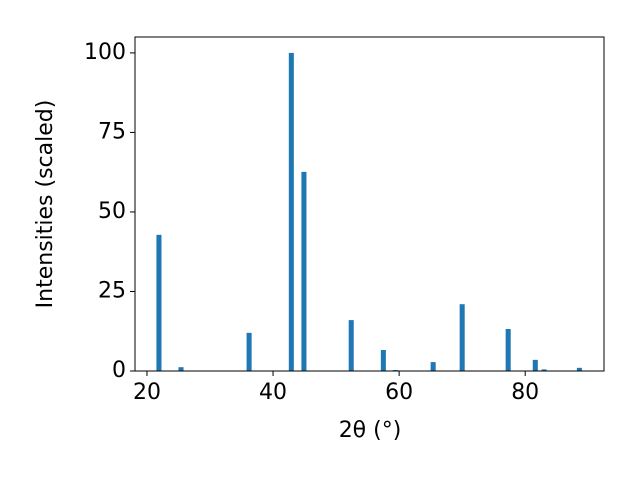  I want to click on x-tick-label: 40, so click(273, 392).